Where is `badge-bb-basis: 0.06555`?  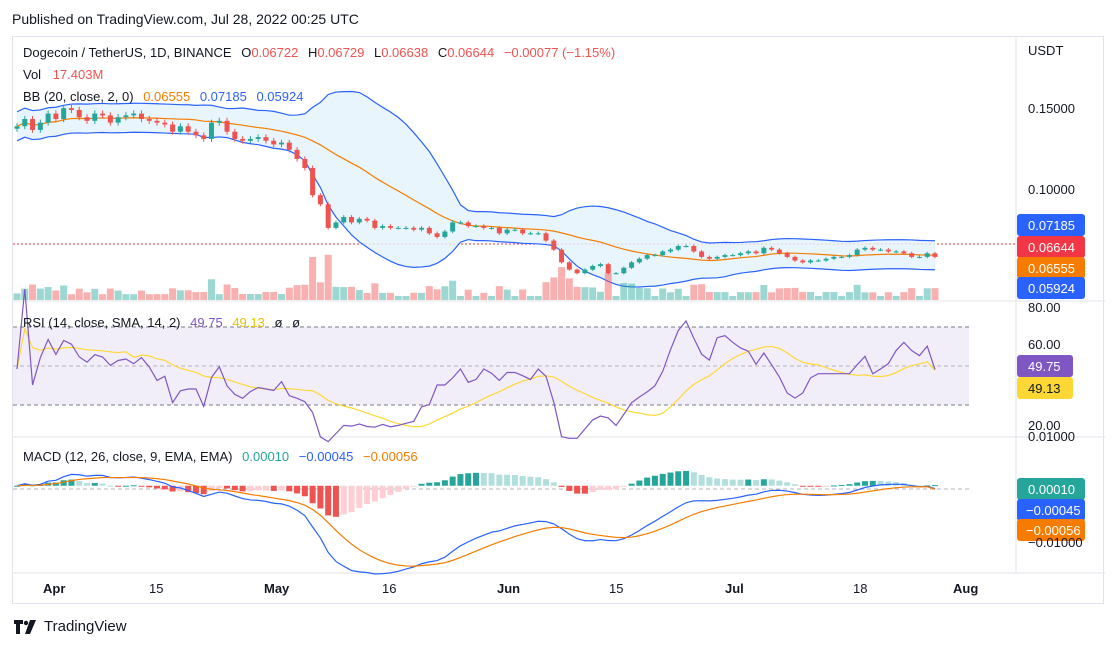
badge-bb-basis: 0.06555 is located at coordinates (1051, 268).